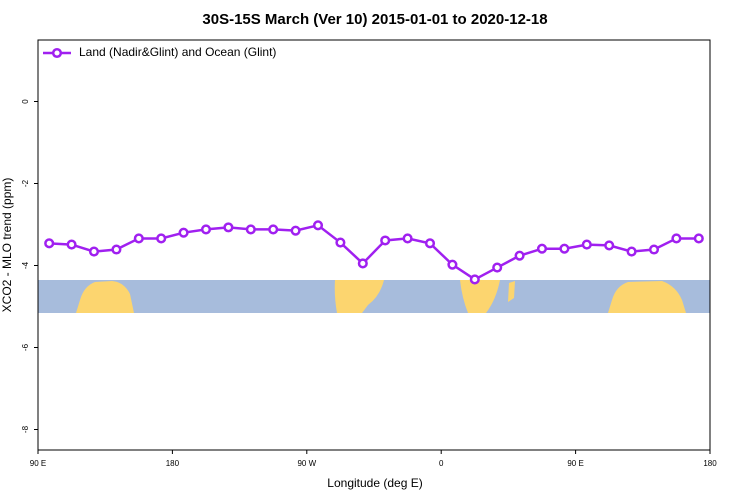  What do you see at coordinates (177, 52) in the screenshot?
I see `legend-label: Land (Nadir&Glint) and Ocean (Glint)` at bounding box center [177, 52].